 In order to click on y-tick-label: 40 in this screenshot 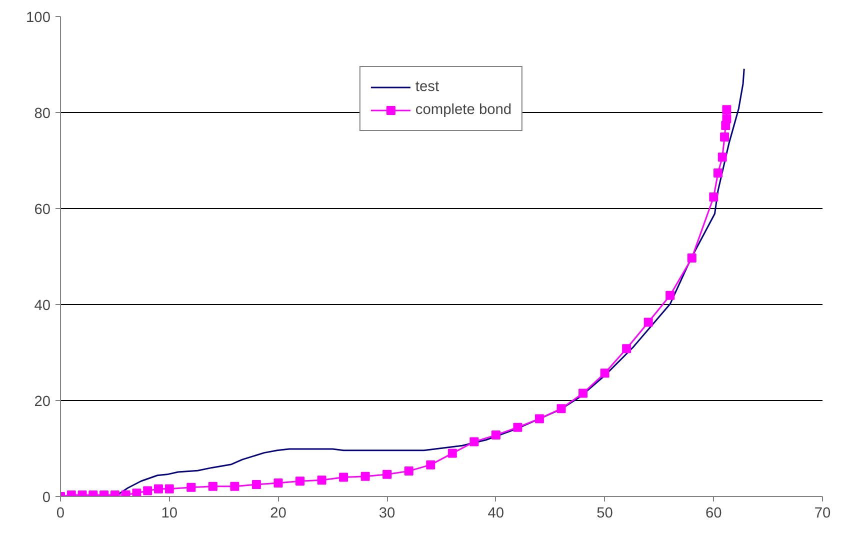, I will do `click(42, 306)`.